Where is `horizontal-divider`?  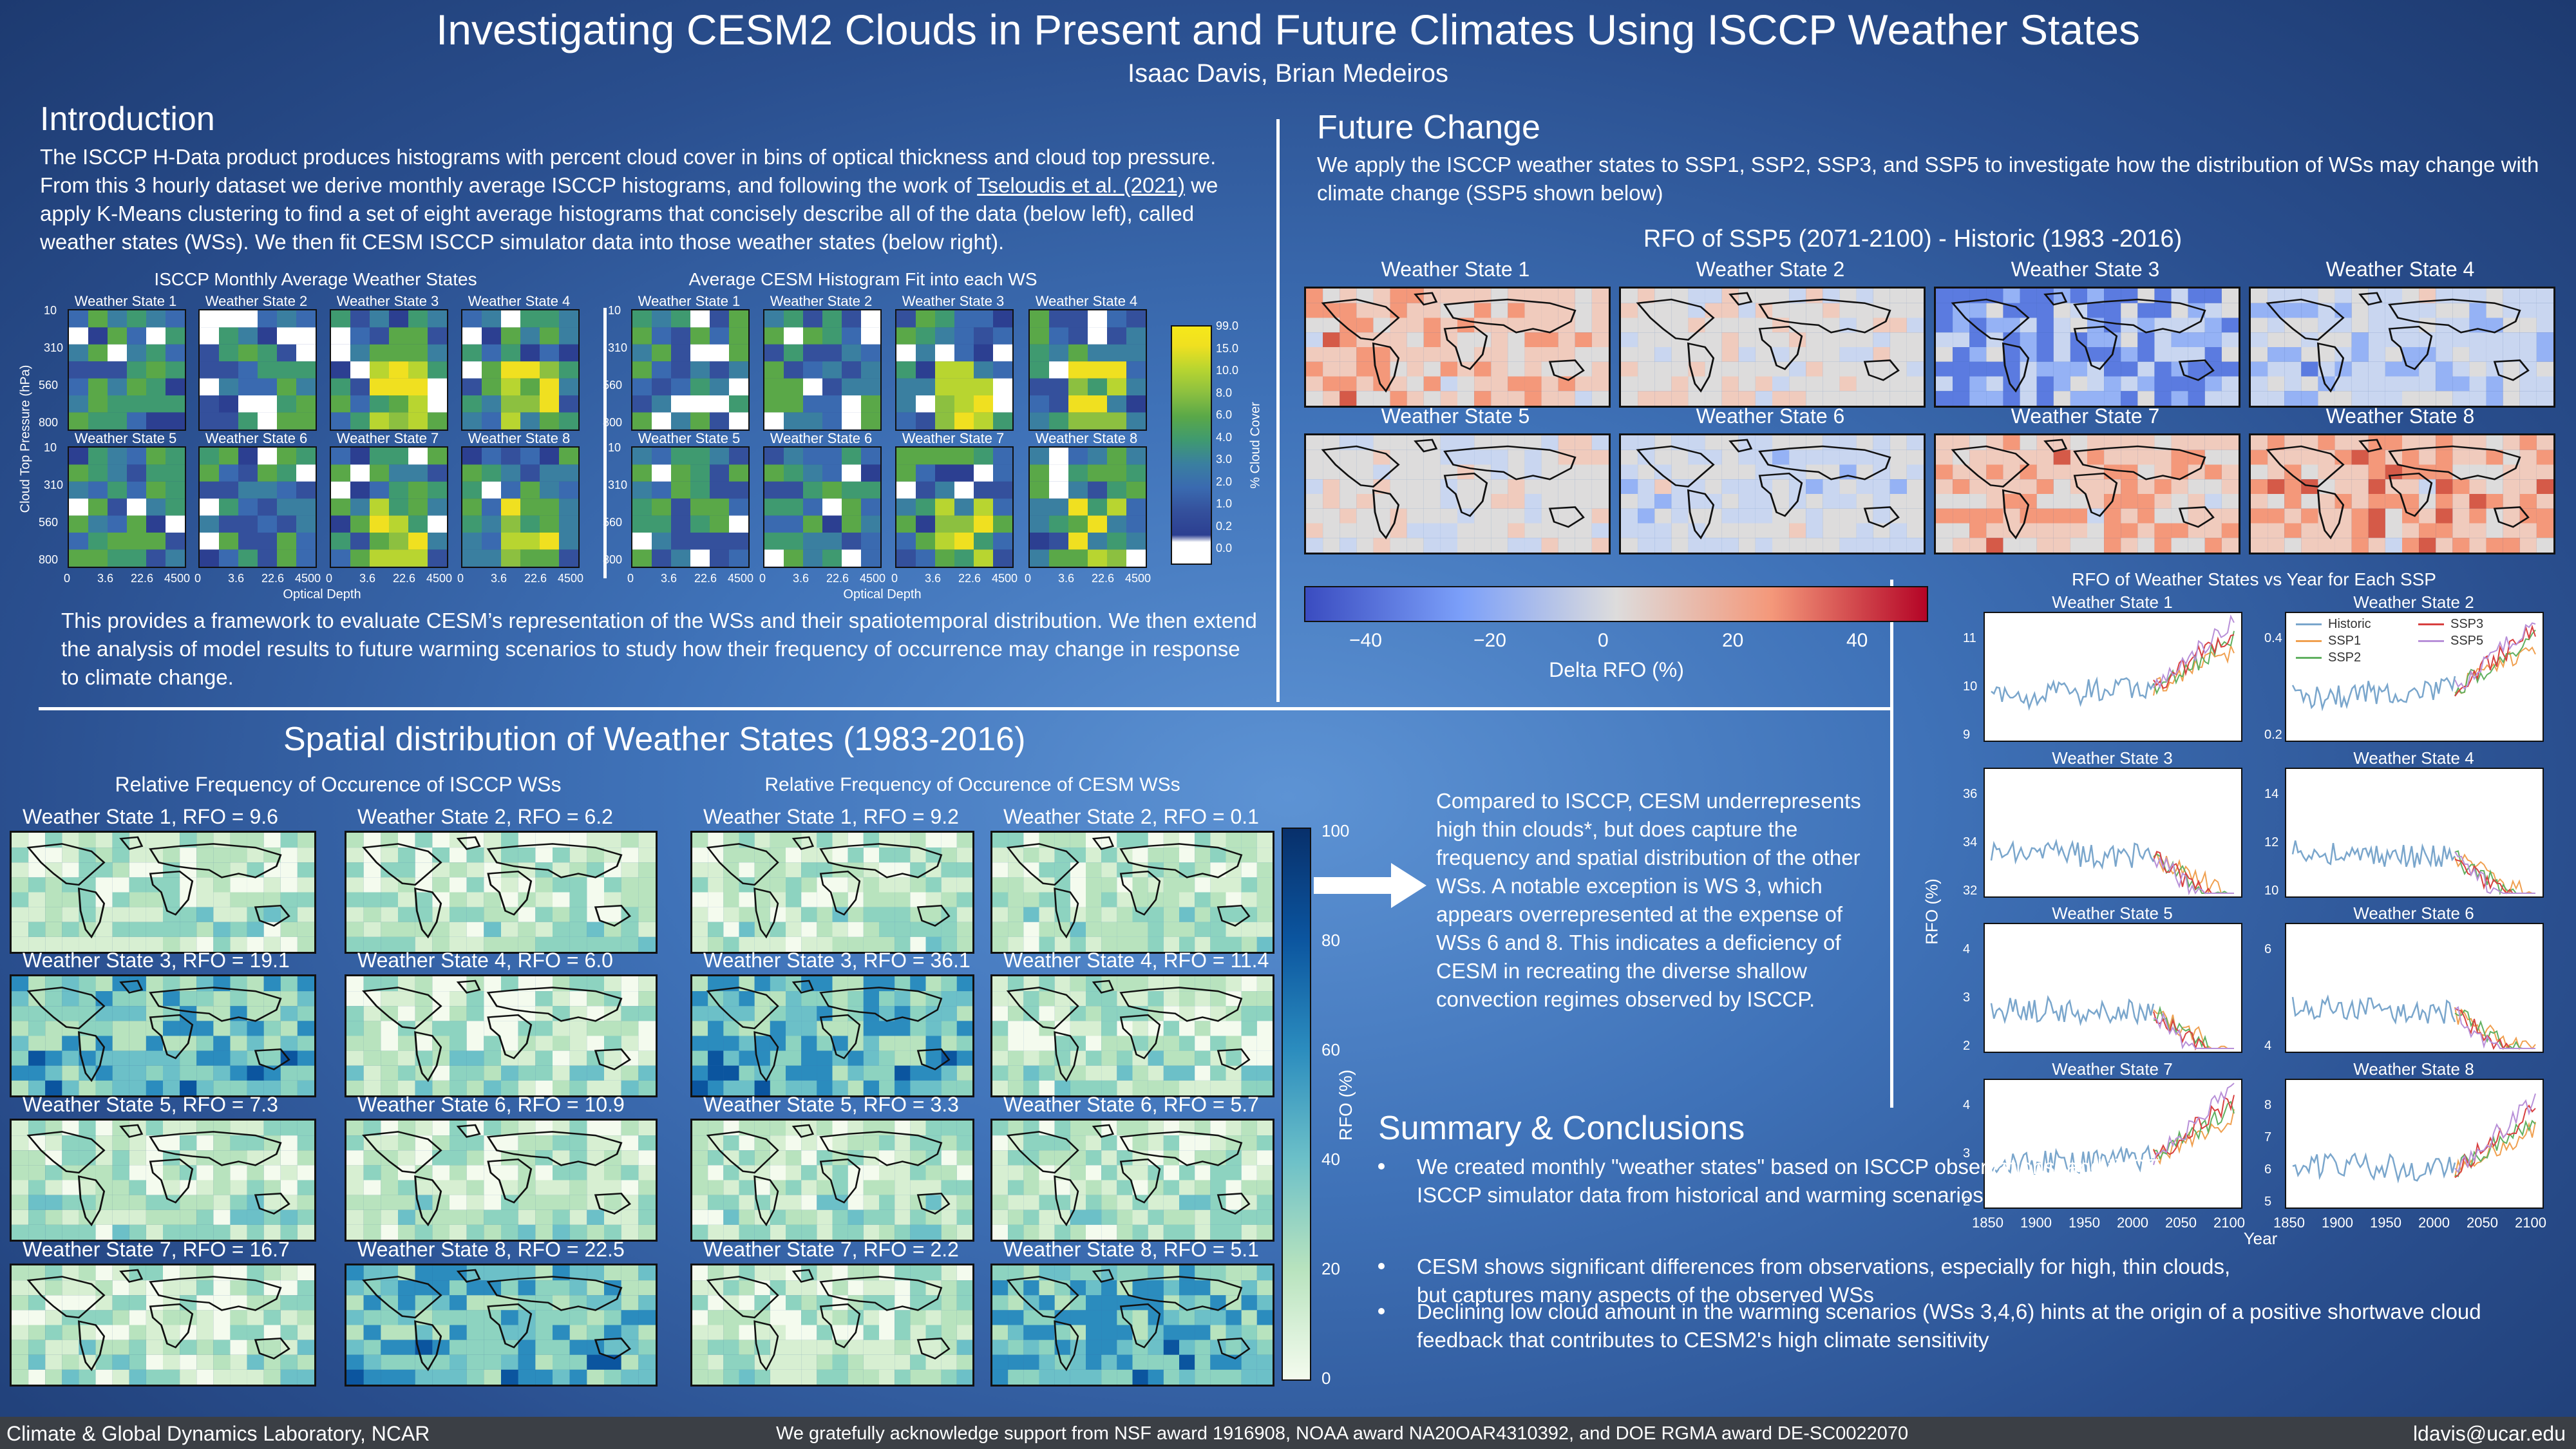 horizontal-divider is located at coordinates (966, 709).